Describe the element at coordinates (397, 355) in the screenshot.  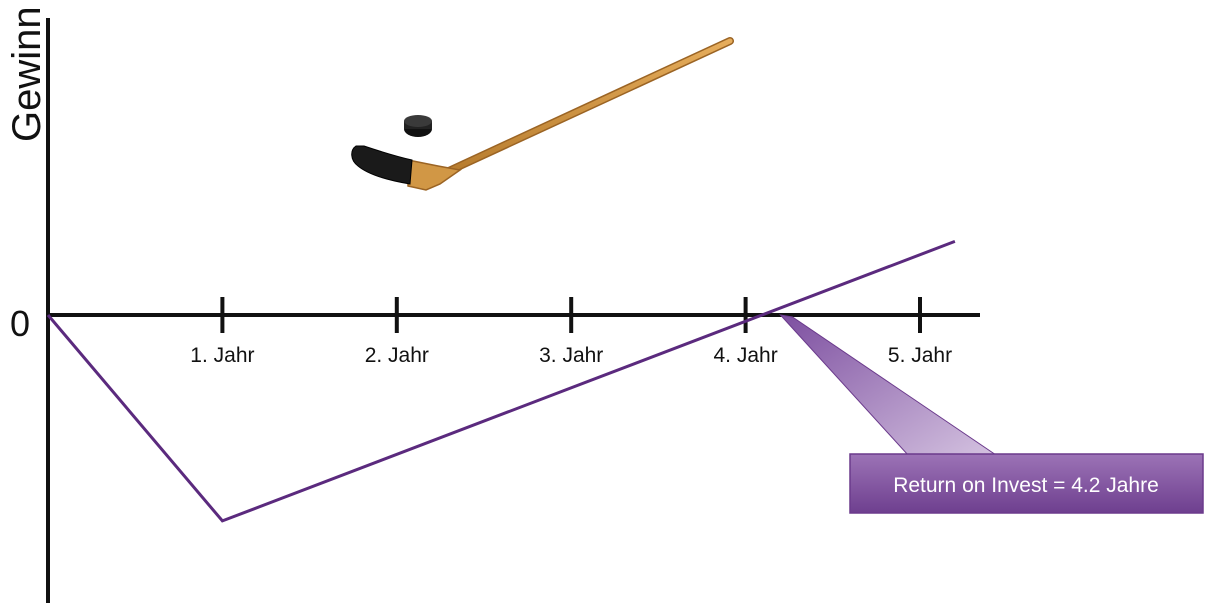
I see `x-tick-label: 2. Jahr` at that location.